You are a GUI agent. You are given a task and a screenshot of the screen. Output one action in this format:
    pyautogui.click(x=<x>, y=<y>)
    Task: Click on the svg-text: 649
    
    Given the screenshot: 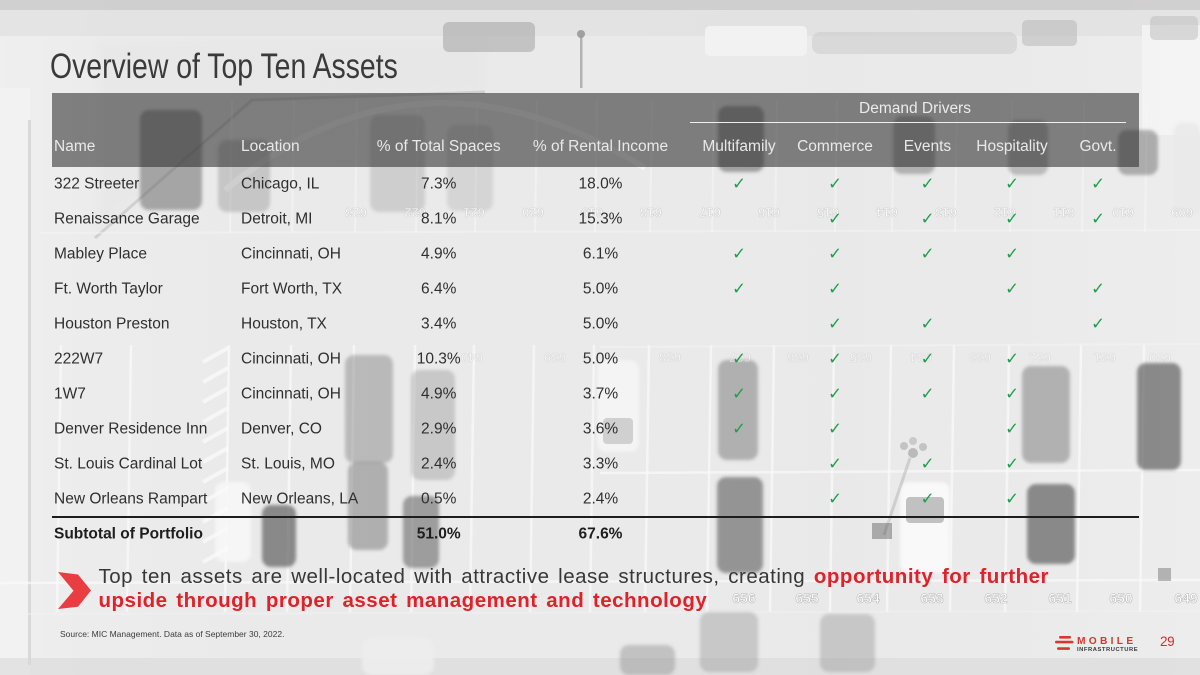 What is the action you would take?
    pyautogui.click(x=1186, y=598)
    